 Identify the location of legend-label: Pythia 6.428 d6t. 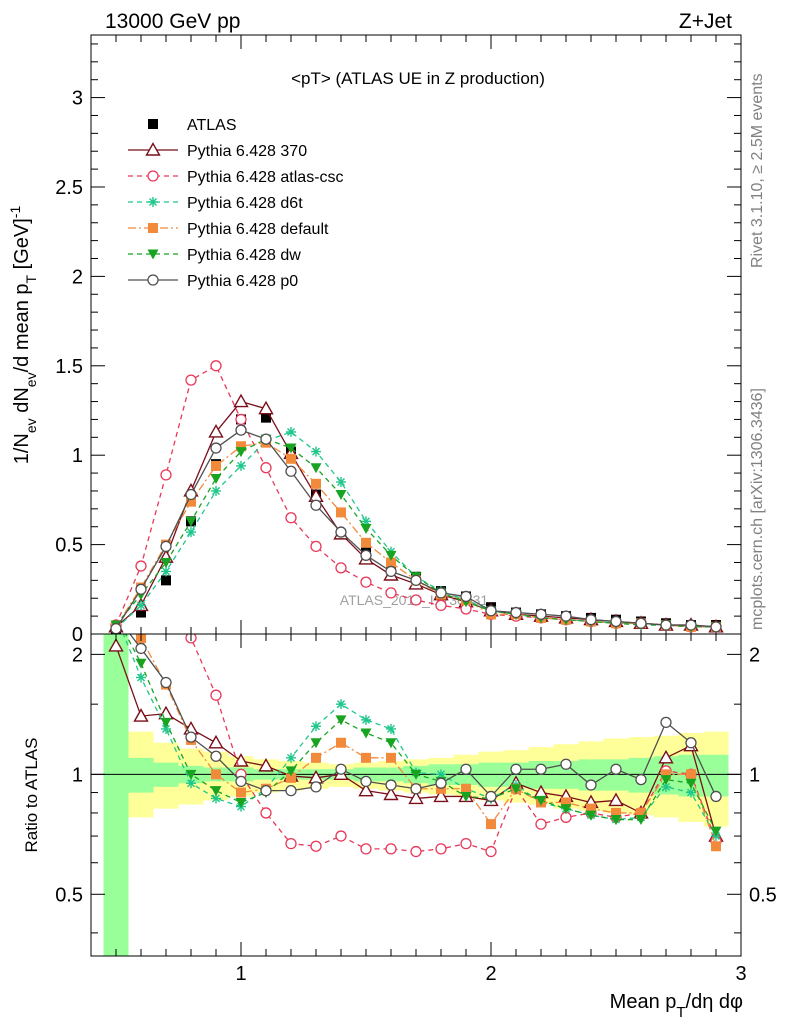
(245, 203).